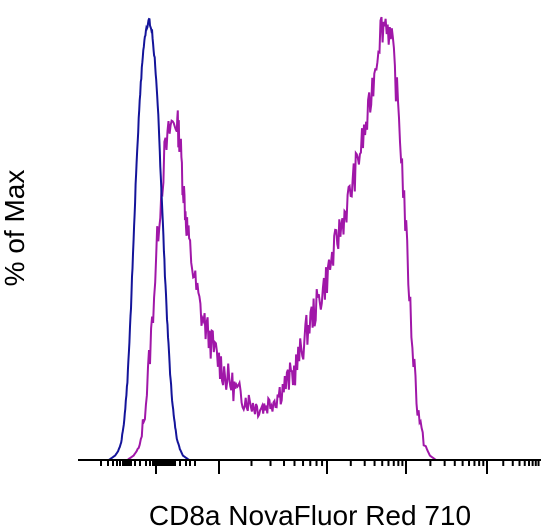  I want to click on x-axis-title: CD8a NovaFluor Red 710, so click(310, 513).